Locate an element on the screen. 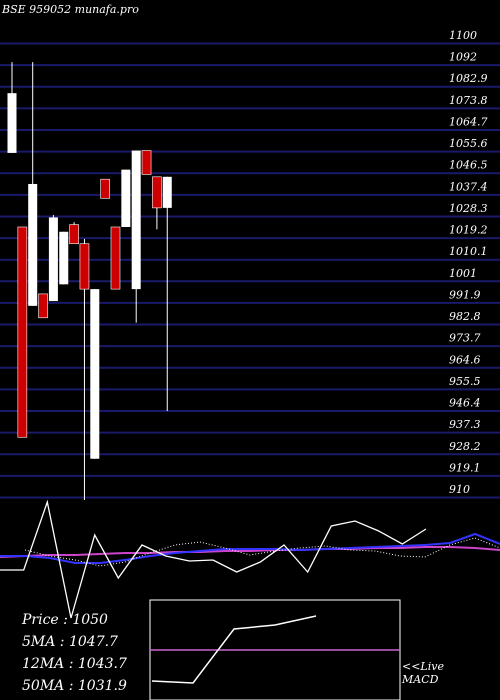 The image size is (500, 700). y-tick-label: 928.2 is located at coordinates (465, 446).